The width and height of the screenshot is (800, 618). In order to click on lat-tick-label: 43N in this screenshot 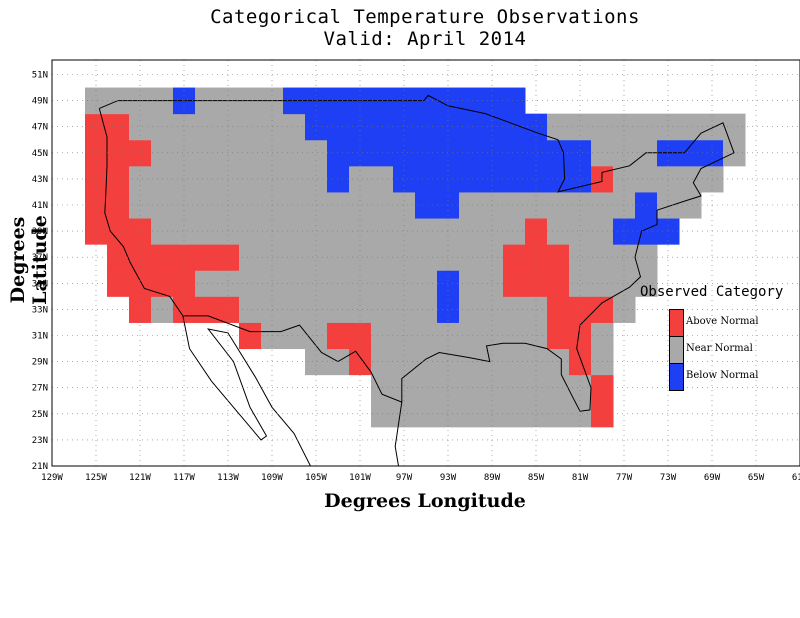, I will do `click(40, 180)`.